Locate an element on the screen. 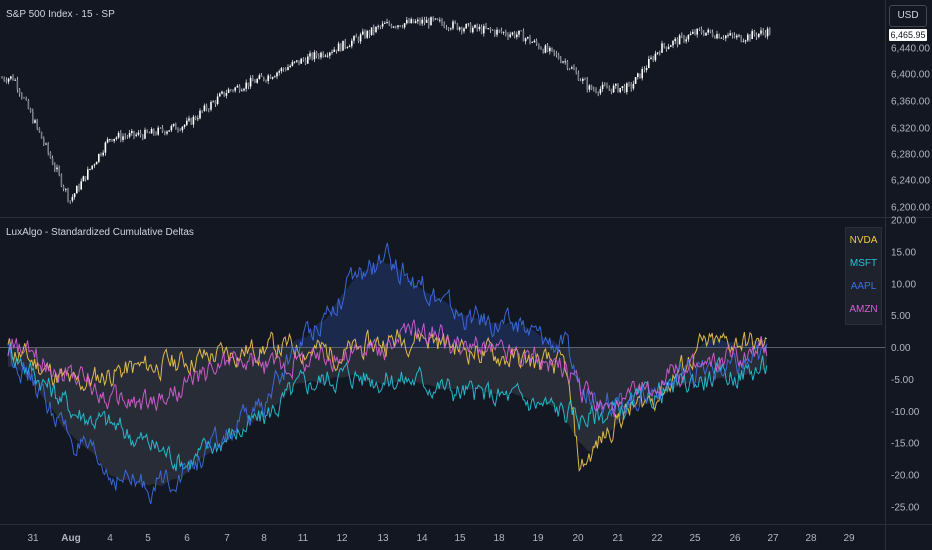 The height and width of the screenshot is (550, 932). legend-item-aapl: AAPL is located at coordinates (863, 286).